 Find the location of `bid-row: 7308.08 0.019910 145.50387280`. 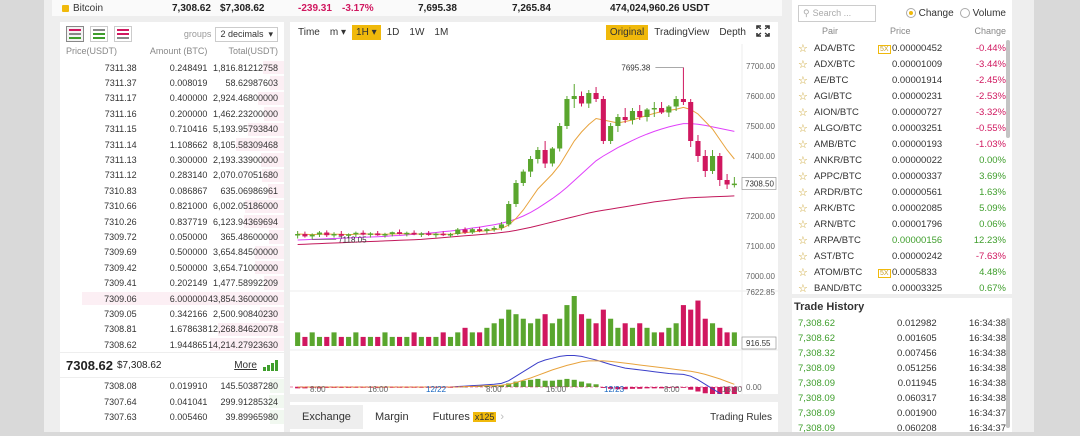

bid-row: 7308.08 0.019910 145.50387280 is located at coordinates (172, 385).